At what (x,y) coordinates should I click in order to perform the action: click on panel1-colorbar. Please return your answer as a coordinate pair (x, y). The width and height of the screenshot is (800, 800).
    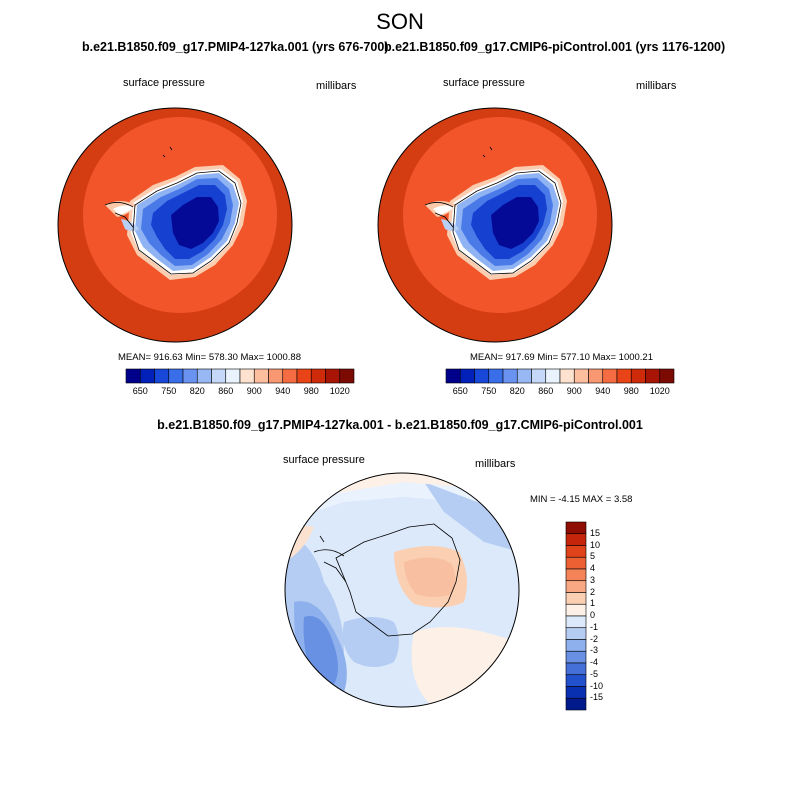
    Looking at the image, I should click on (240, 376).